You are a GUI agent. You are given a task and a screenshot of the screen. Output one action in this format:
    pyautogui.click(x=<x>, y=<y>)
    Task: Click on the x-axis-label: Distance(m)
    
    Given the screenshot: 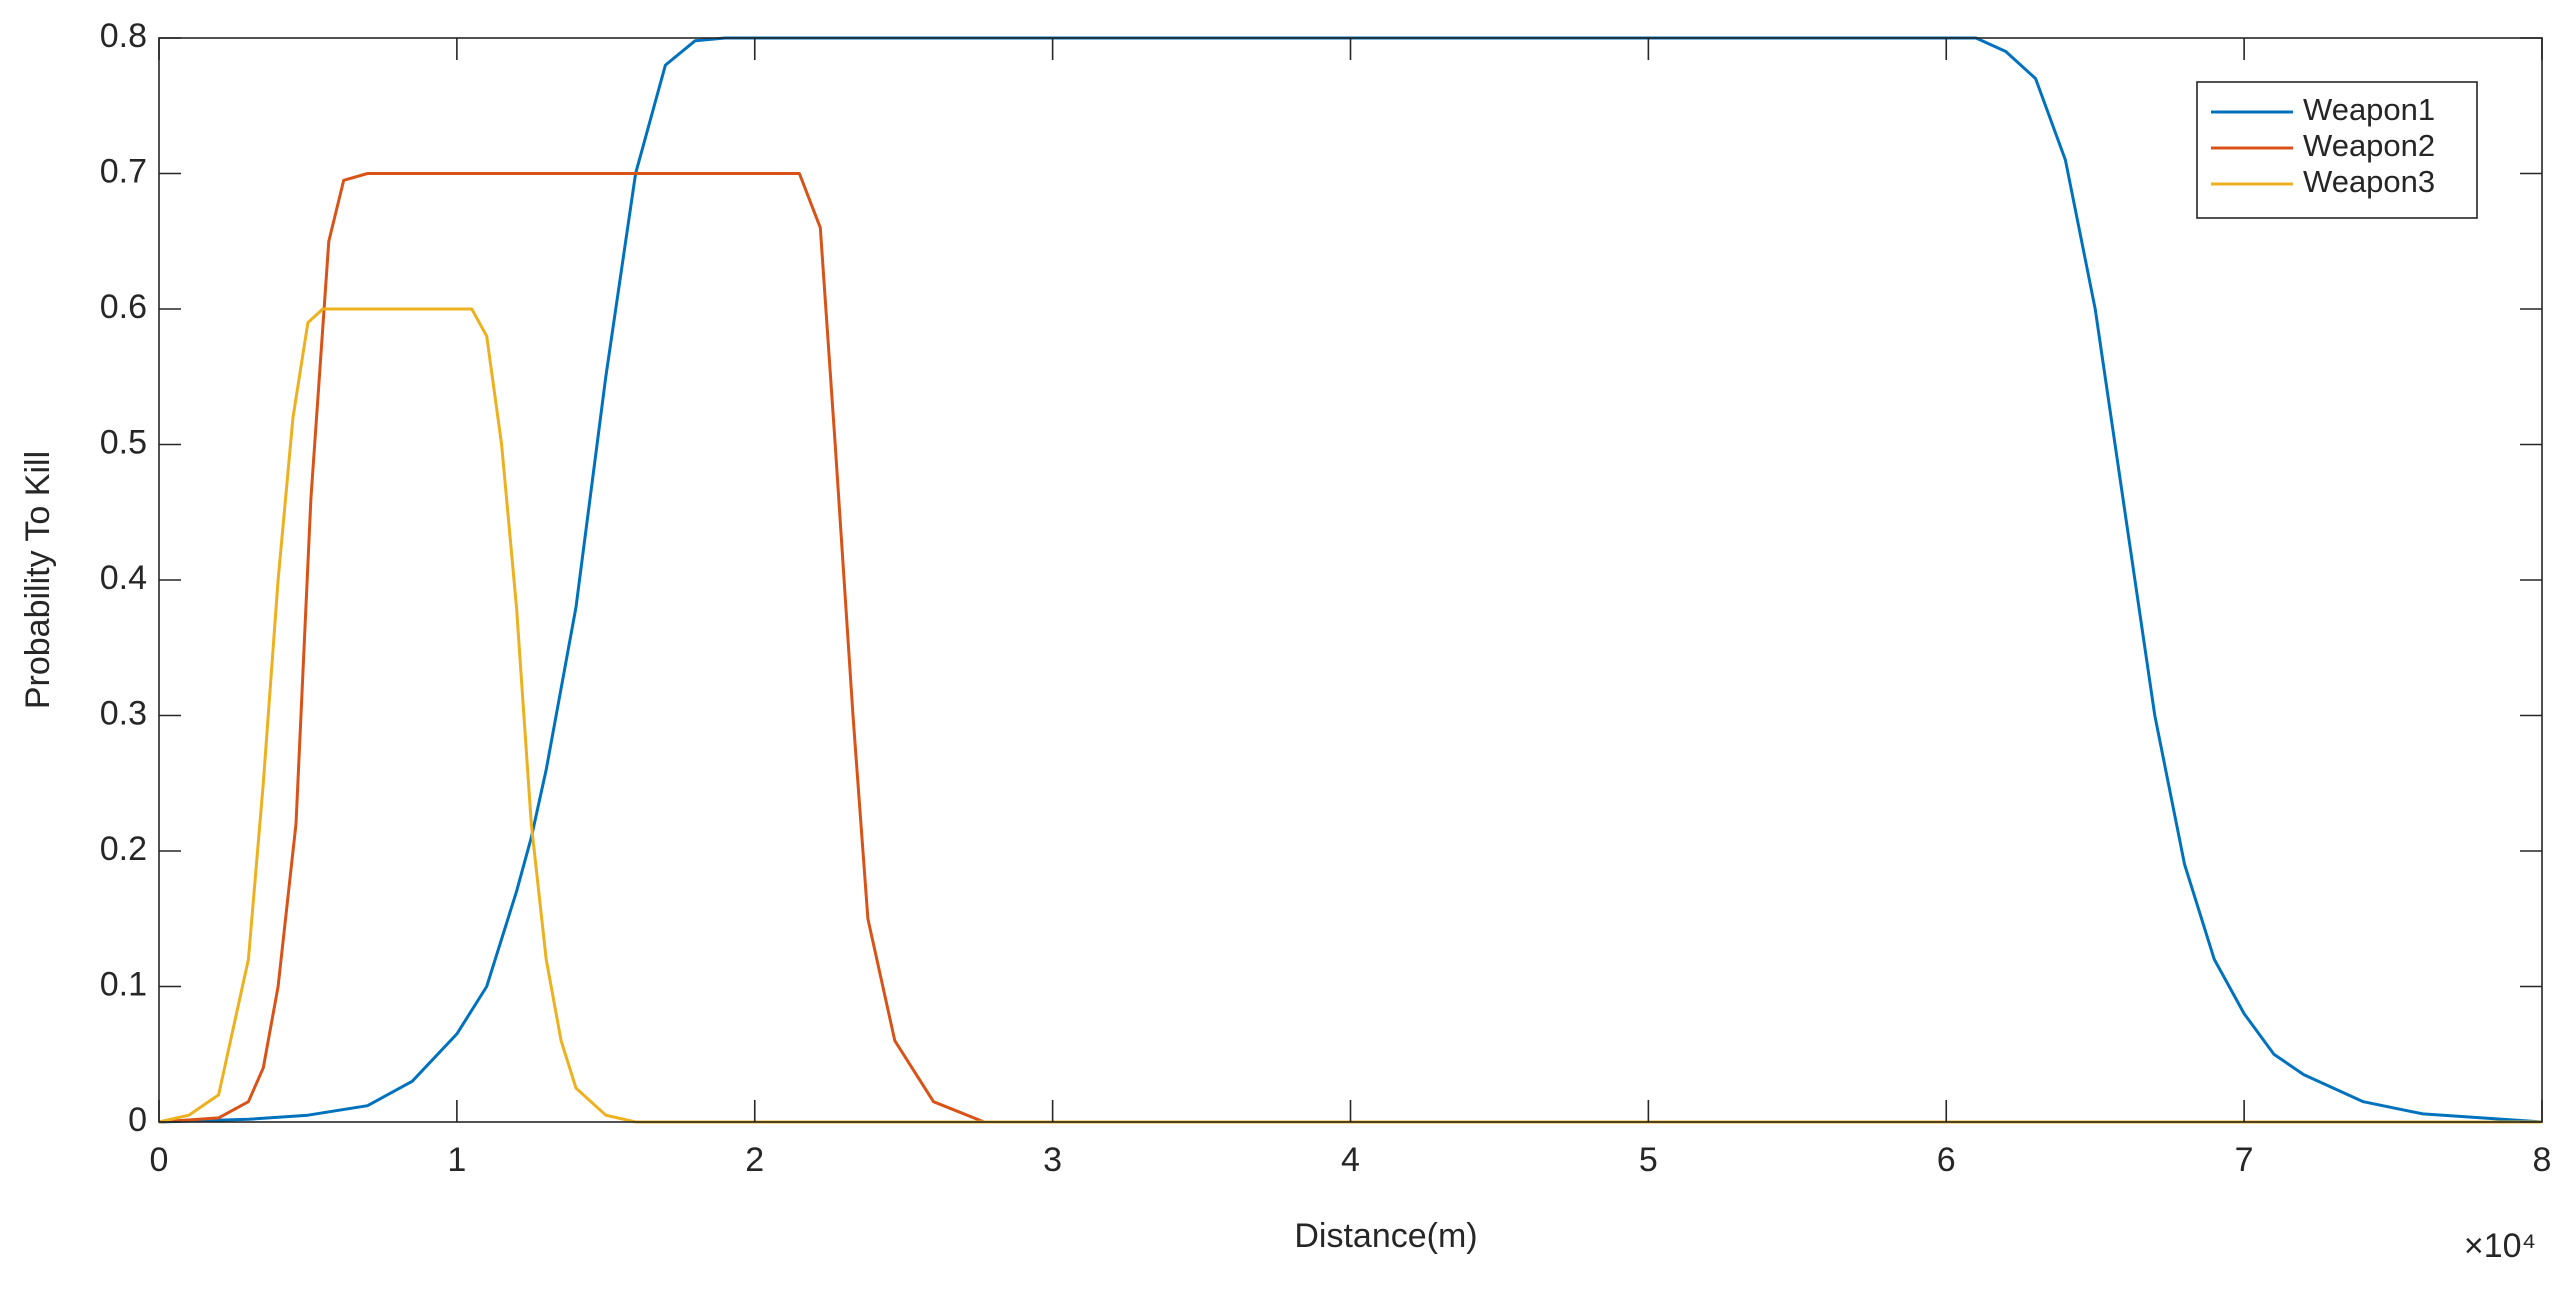 What is the action you would take?
    pyautogui.click(x=1385, y=1236)
    